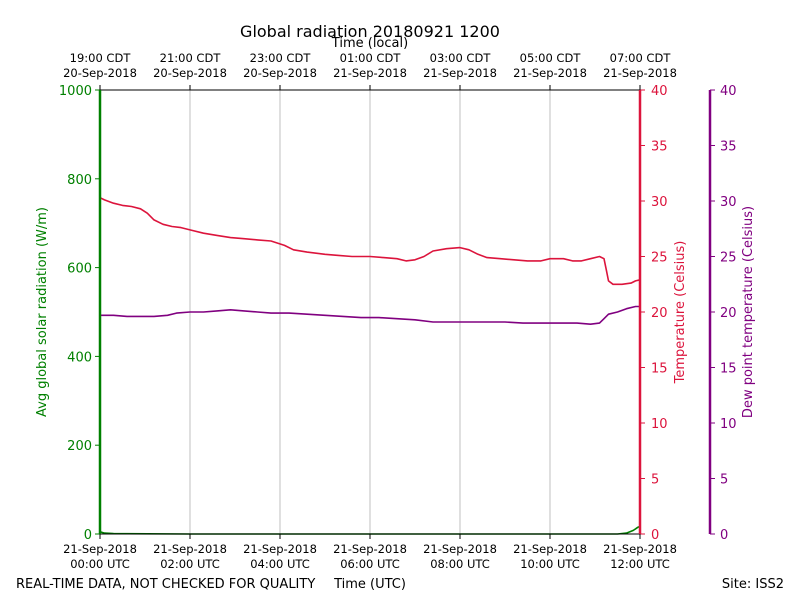 The image size is (800, 600). Describe the element at coordinates (659, 313) in the screenshot. I see `temperature-tick-label: 20` at that location.